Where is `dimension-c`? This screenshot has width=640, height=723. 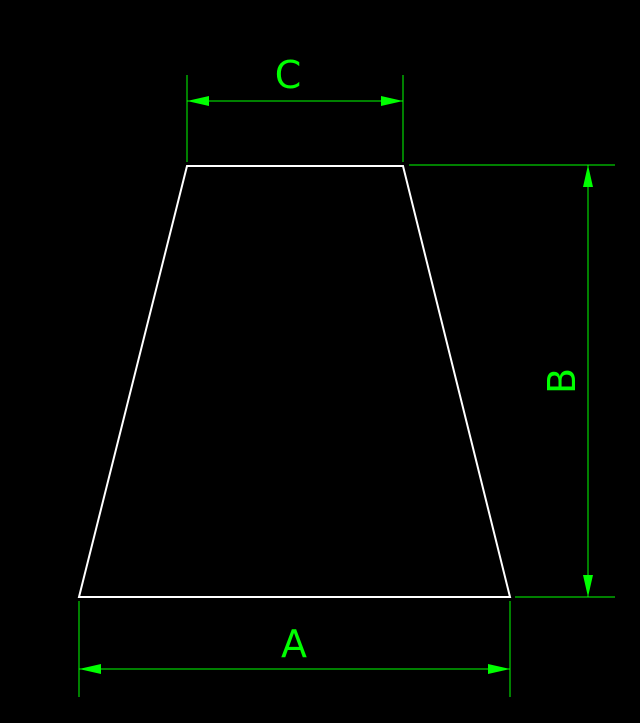
dimension-c is located at coordinates (295, 118).